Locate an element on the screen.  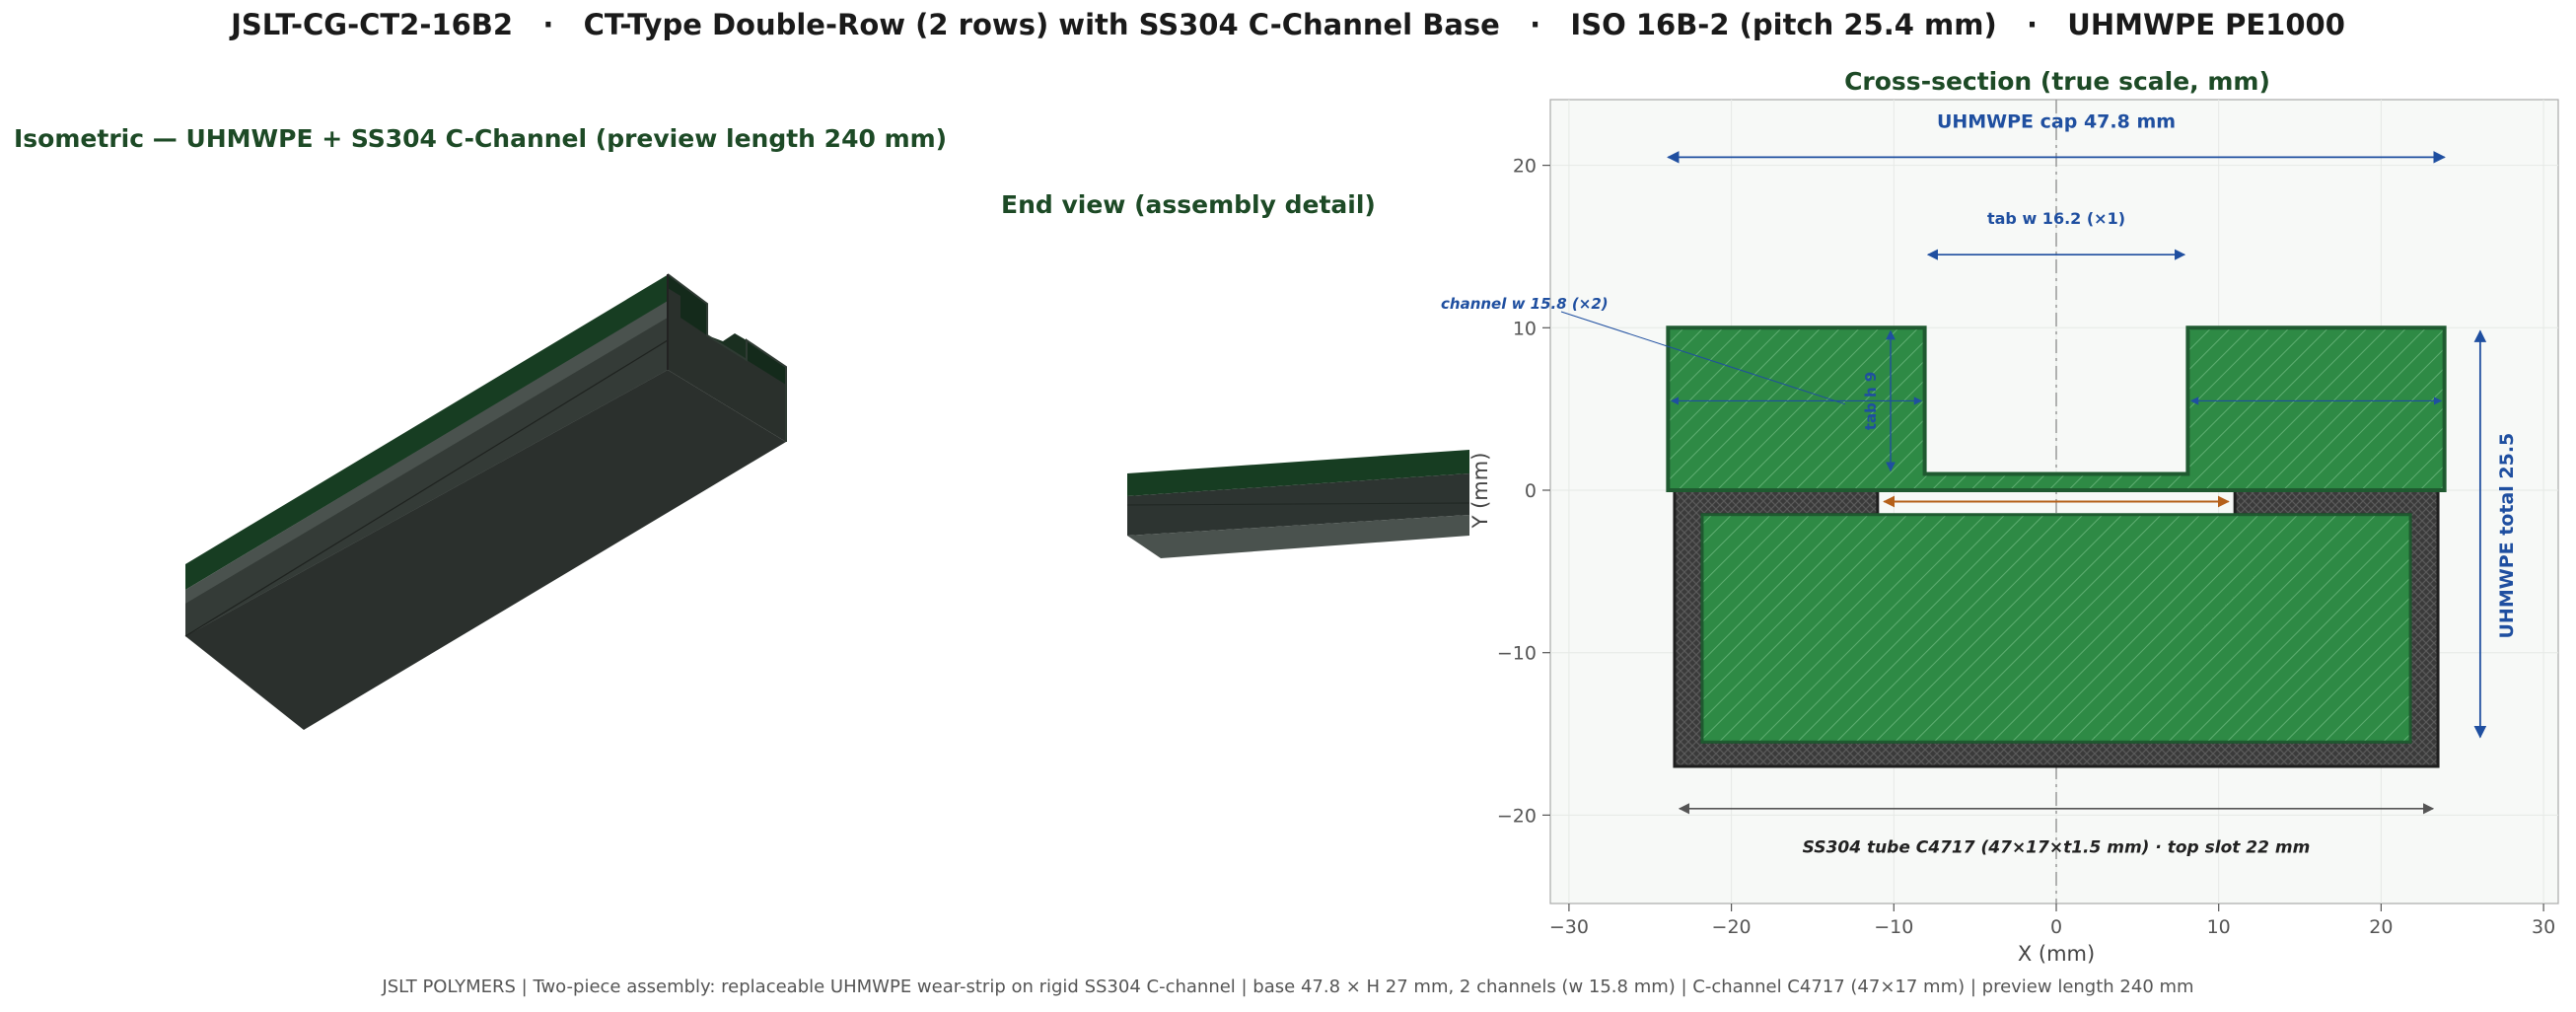
y-ticks: 20 10 0 −10 −20 is located at coordinates (1523, 491).